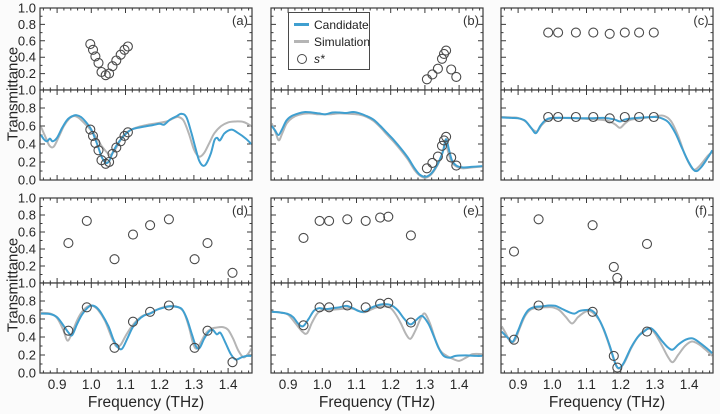 The height and width of the screenshot is (414, 720). What do you see at coordinates (341, 24) in the screenshot?
I see `legend-label-candidate: Candidate` at bounding box center [341, 24].